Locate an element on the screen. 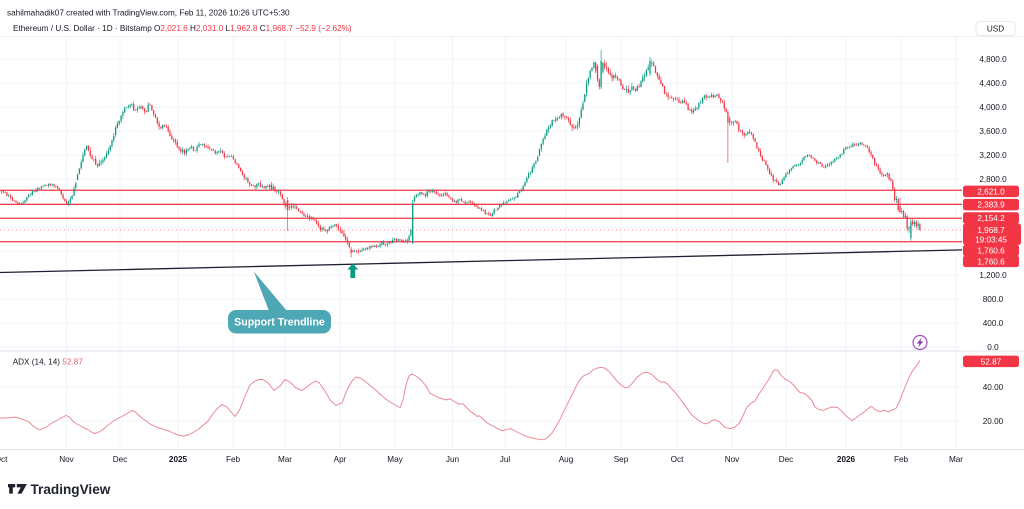 Image resolution: width=1024 pixels, height=509 pixels. svg-text: 3,600.0 is located at coordinates (993, 131).